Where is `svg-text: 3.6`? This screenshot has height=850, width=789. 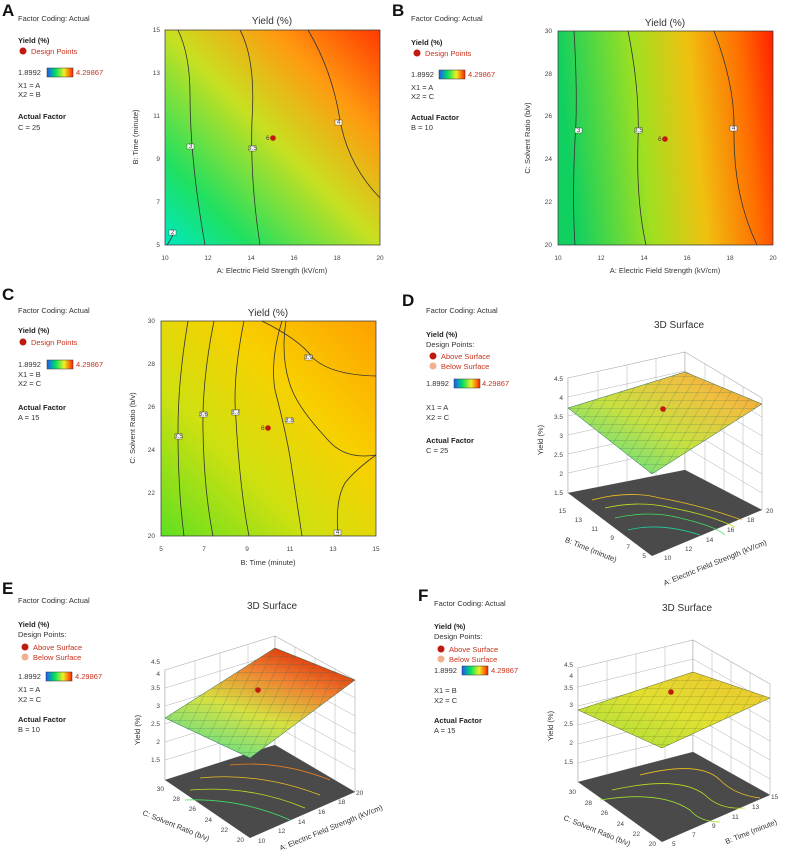 svg-text: 3.6 is located at coordinates (203, 414).